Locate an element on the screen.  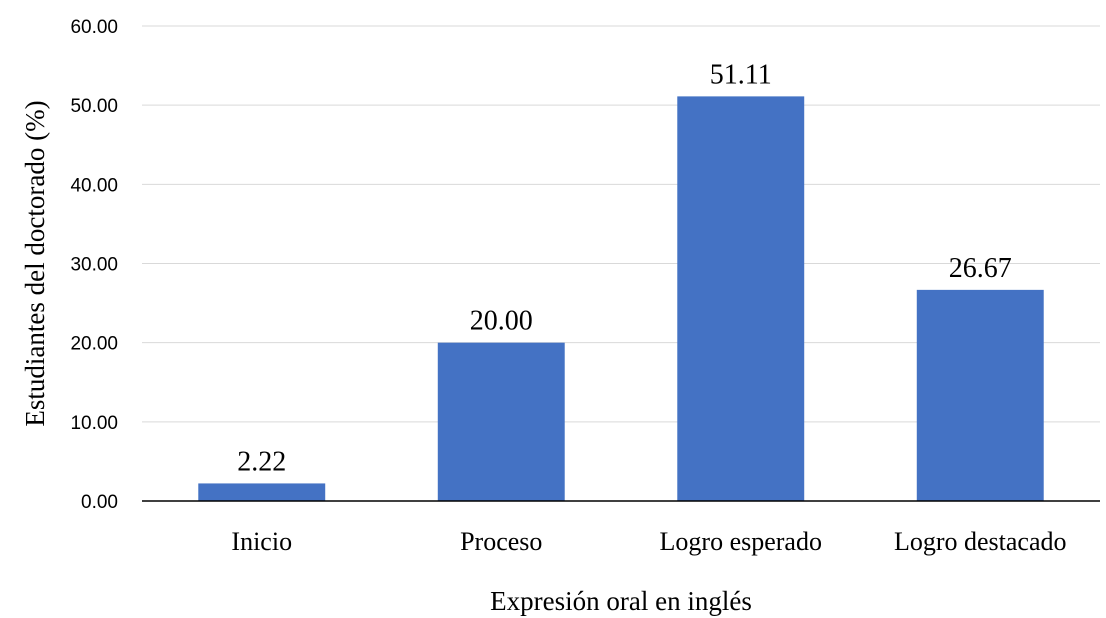
y-tick-label: 50.00 is located at coordinates (94, 106).